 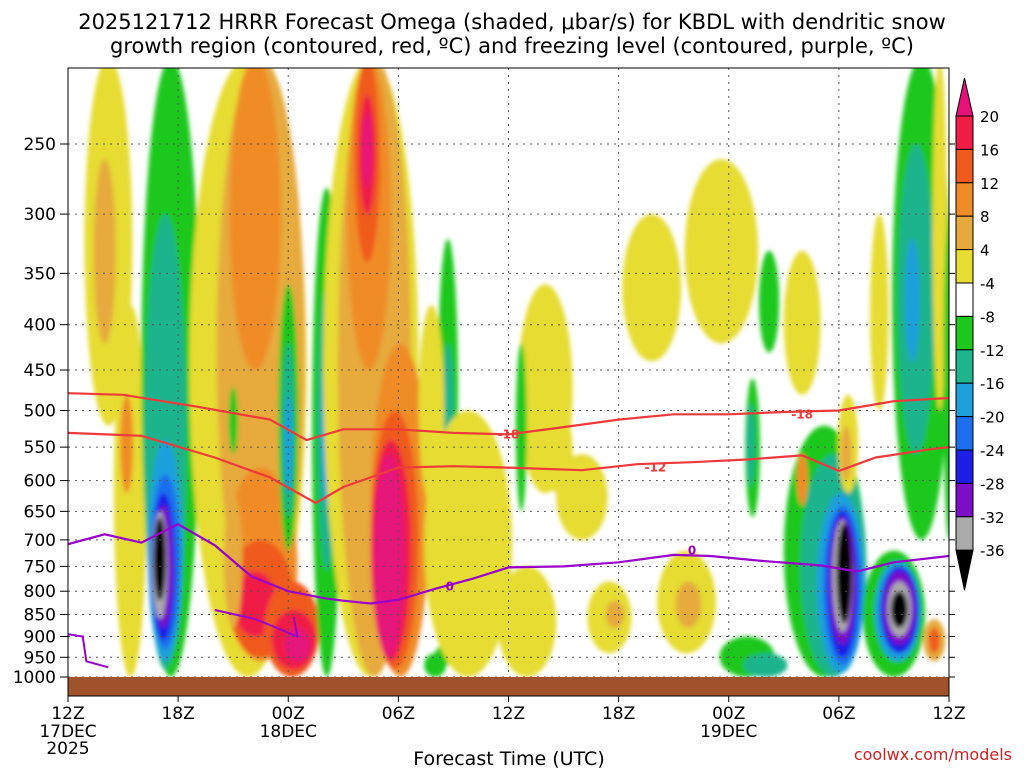 What do you see at coordinates (980, 334) in the screenshot?
I see `colorbar: 20 16 12 8 4 -4 -8 -12 -16 -20 -24 -28 -32 -36` at bounding box center [980, 334].